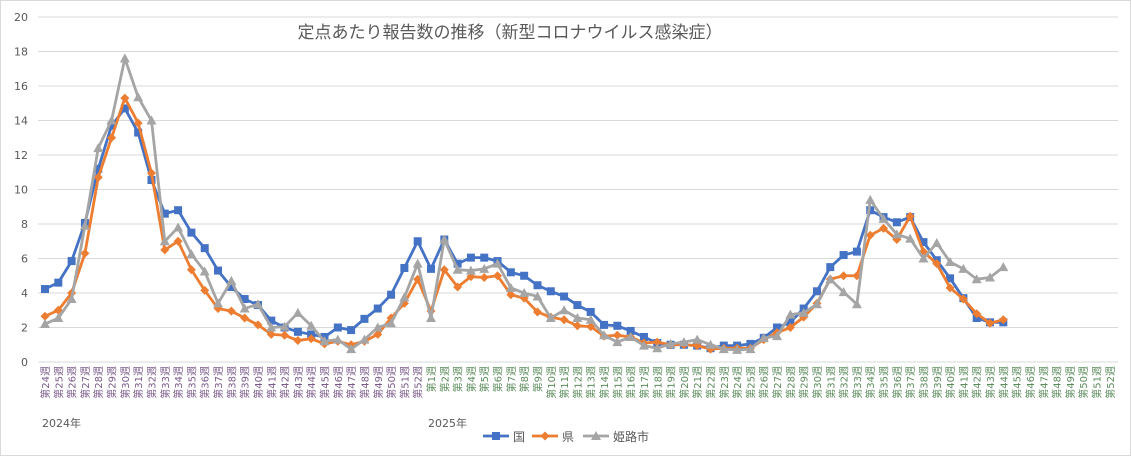 Image resolution: width=1131 pixels, height=456 pixels. Describe the element at coordinates (591, 382) in the screenshot. I see `x-tick-label: 第13週` at that location.